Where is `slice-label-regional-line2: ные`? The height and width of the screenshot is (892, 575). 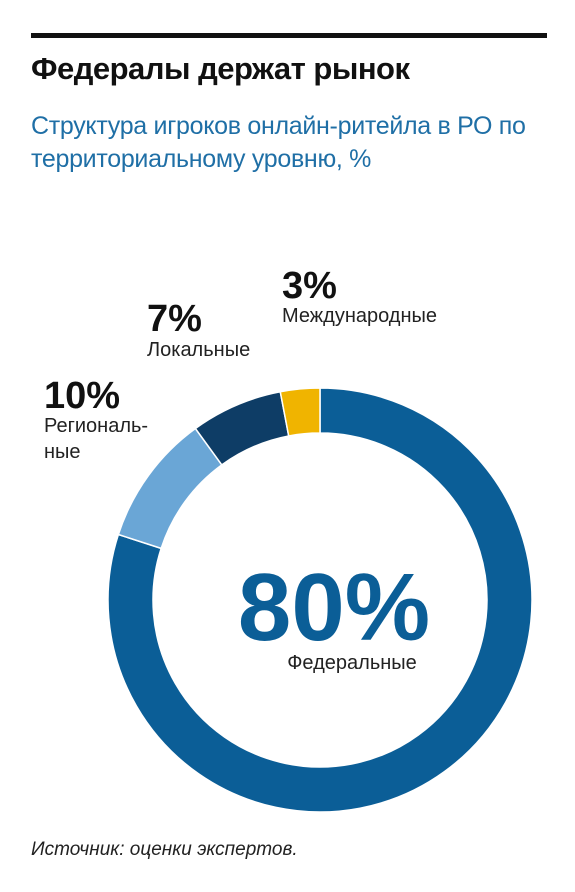 slice-label-regional-line2: ные is located at coordinates (62, 452).